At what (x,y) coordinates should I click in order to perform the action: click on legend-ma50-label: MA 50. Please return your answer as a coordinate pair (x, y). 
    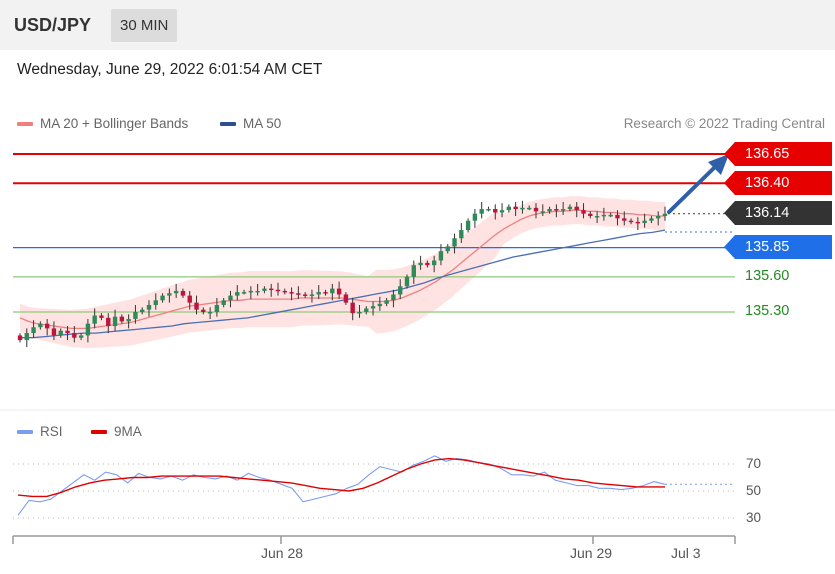
    Looking at the image, I should click on (262, 123).